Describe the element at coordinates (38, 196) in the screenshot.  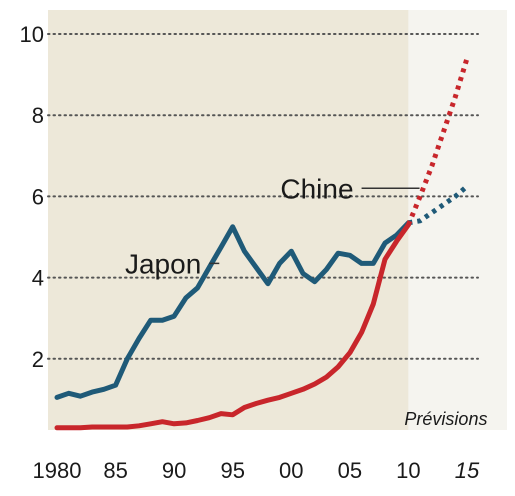
I see `y-tick-label: 6` at that location.